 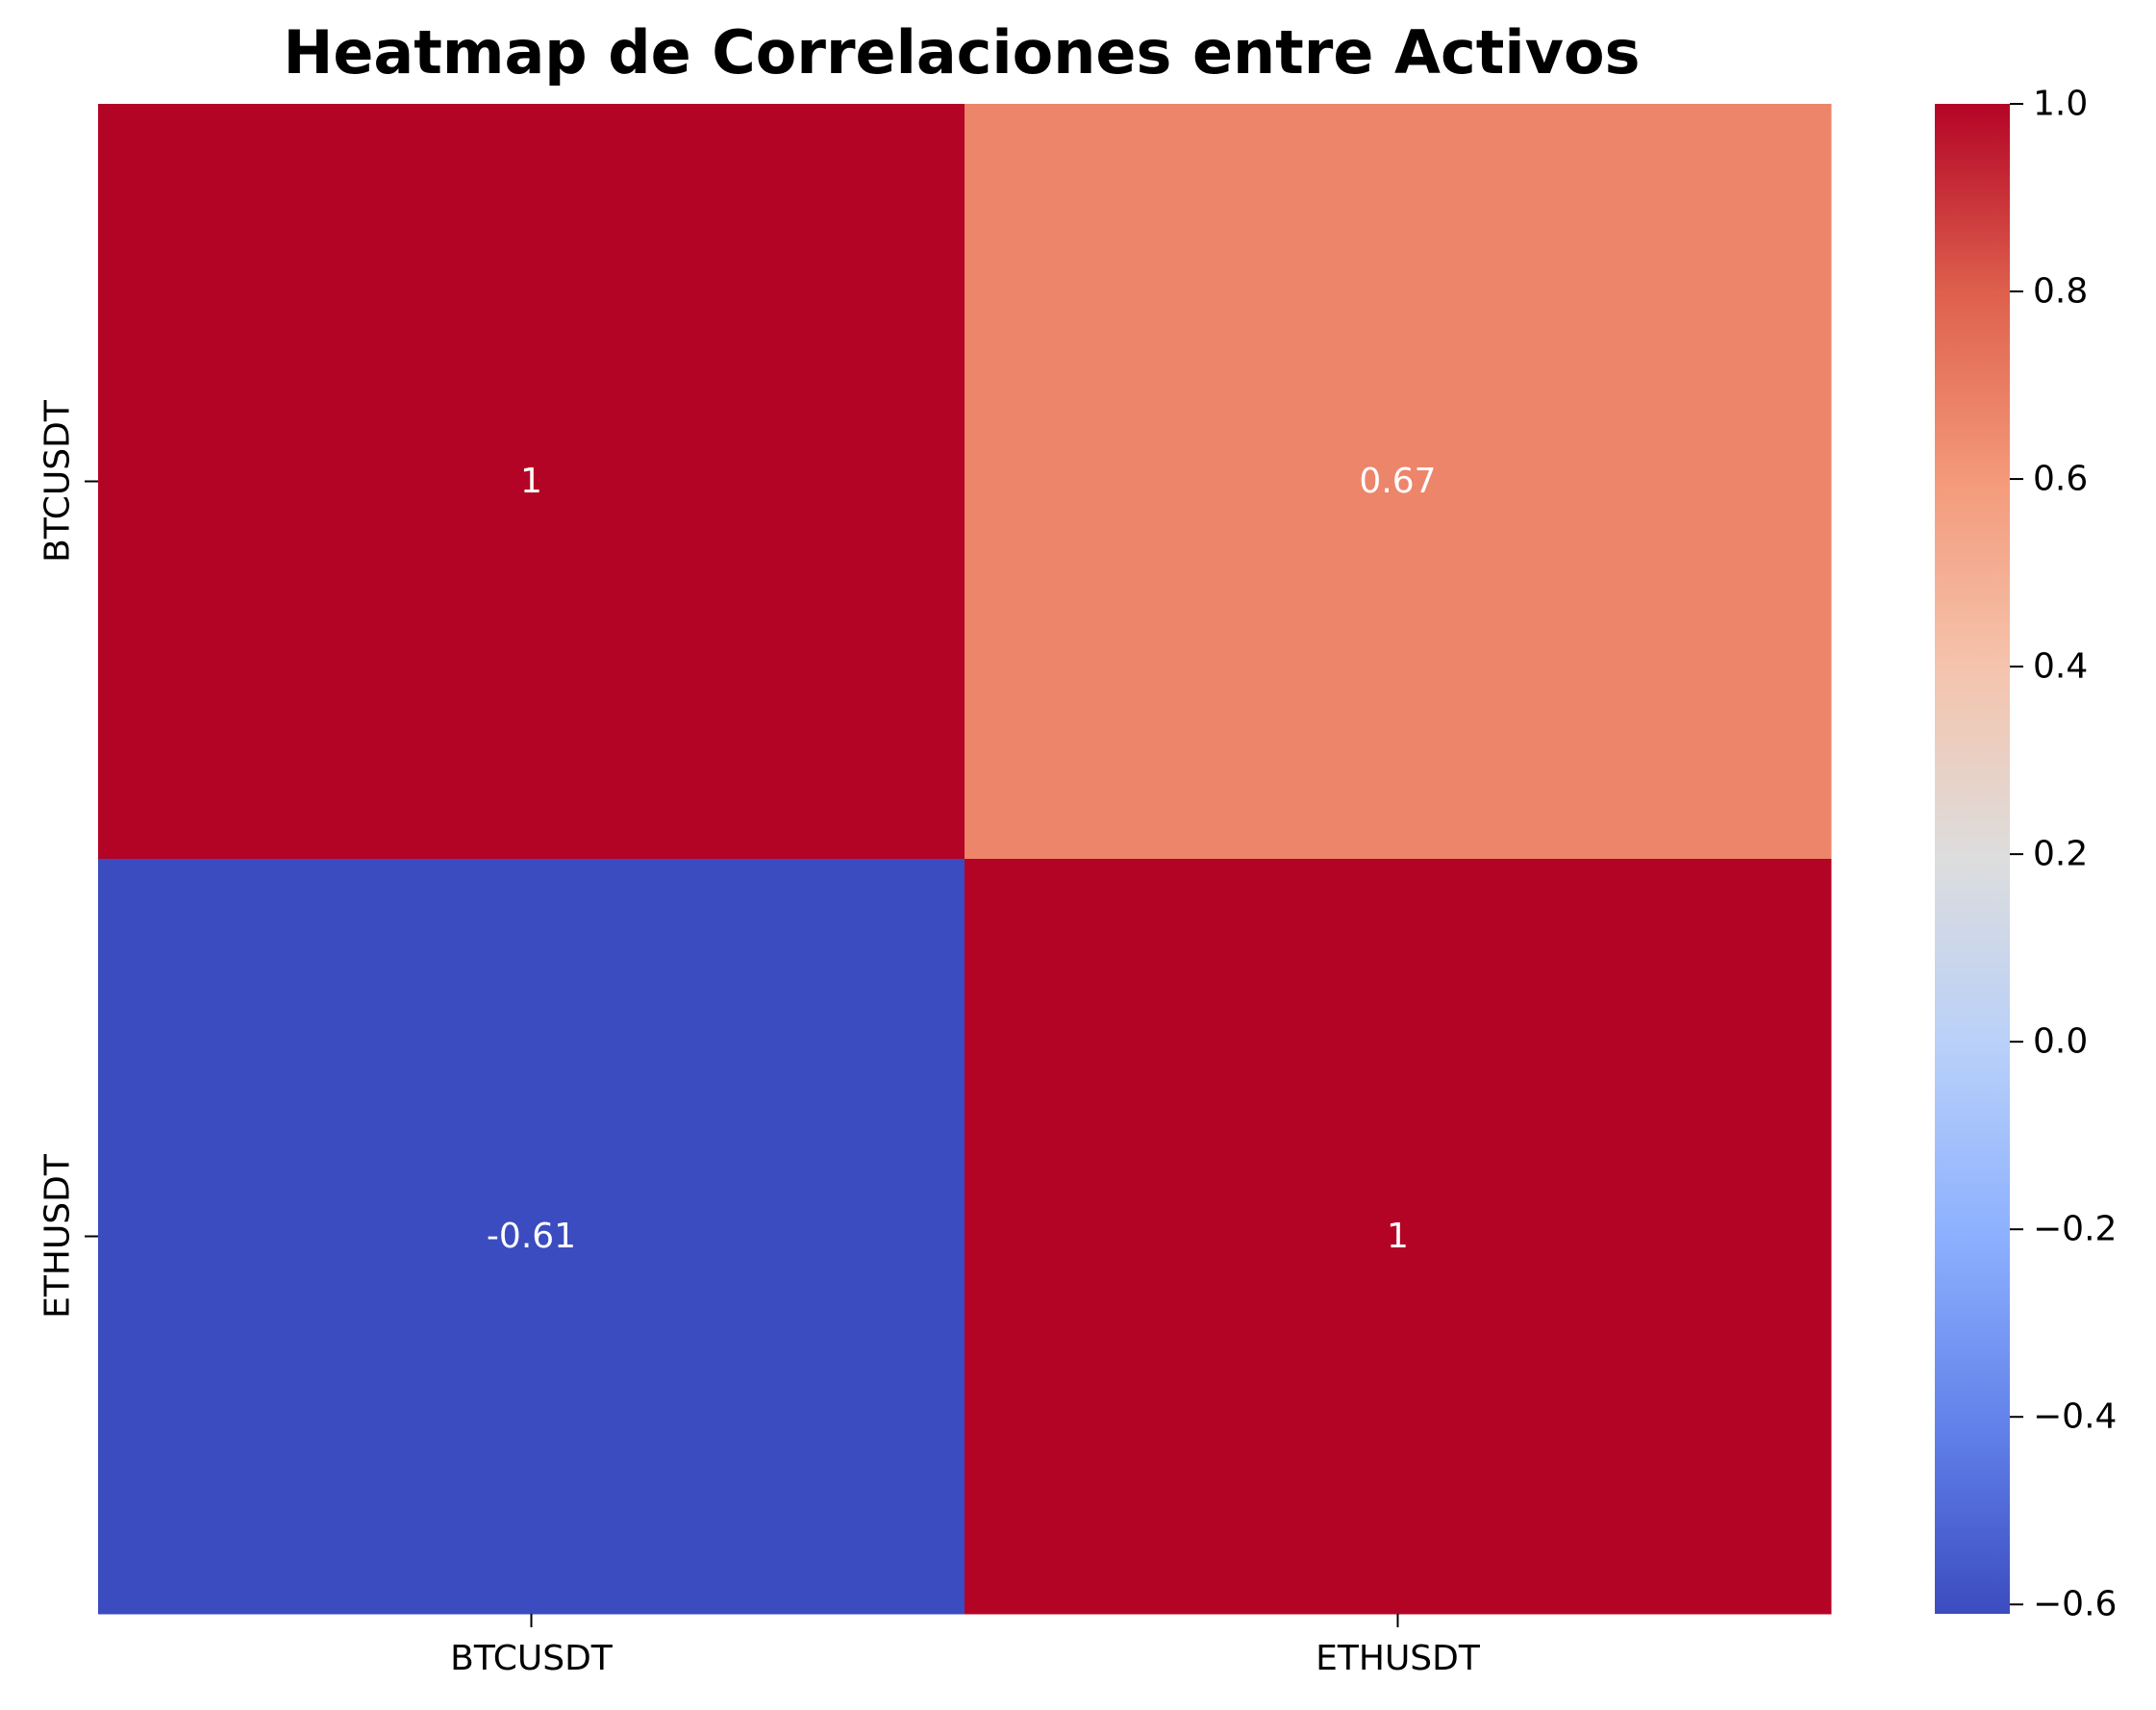 I want to click on colorbar-tick-label: −0.2, so click(x=2075, y=1229).